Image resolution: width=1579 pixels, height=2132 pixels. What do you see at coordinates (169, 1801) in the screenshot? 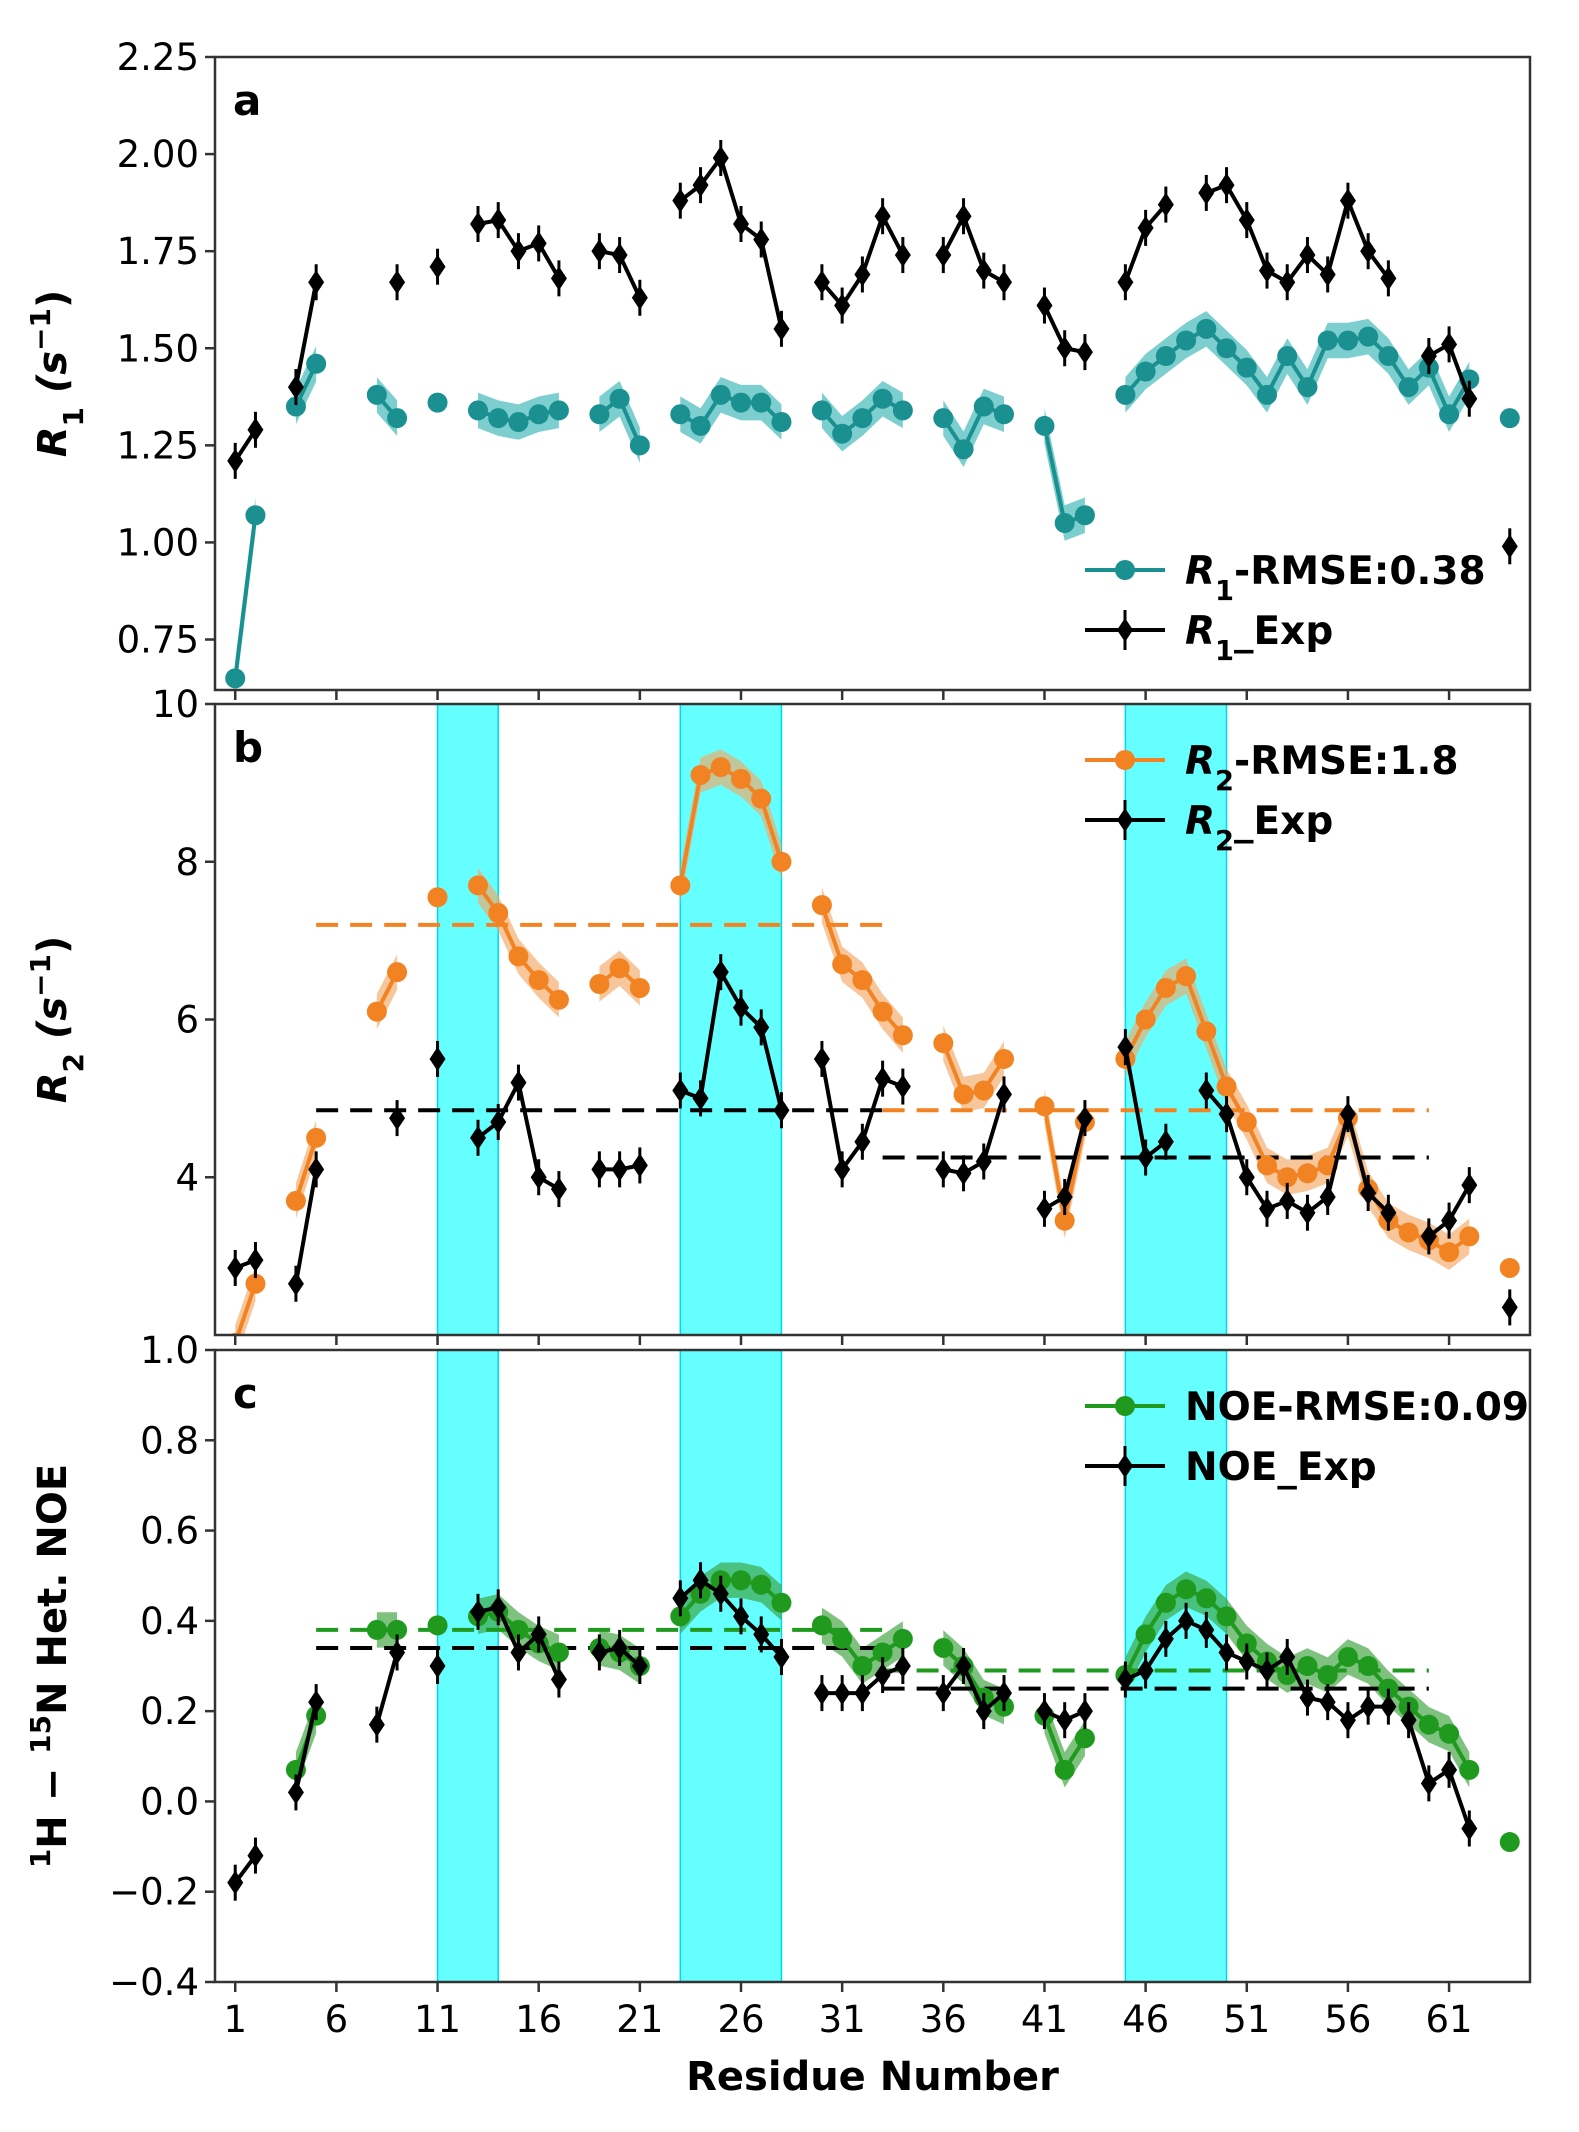
I see `y-tick-label: 0.0` at bounding box center [169, 1801].